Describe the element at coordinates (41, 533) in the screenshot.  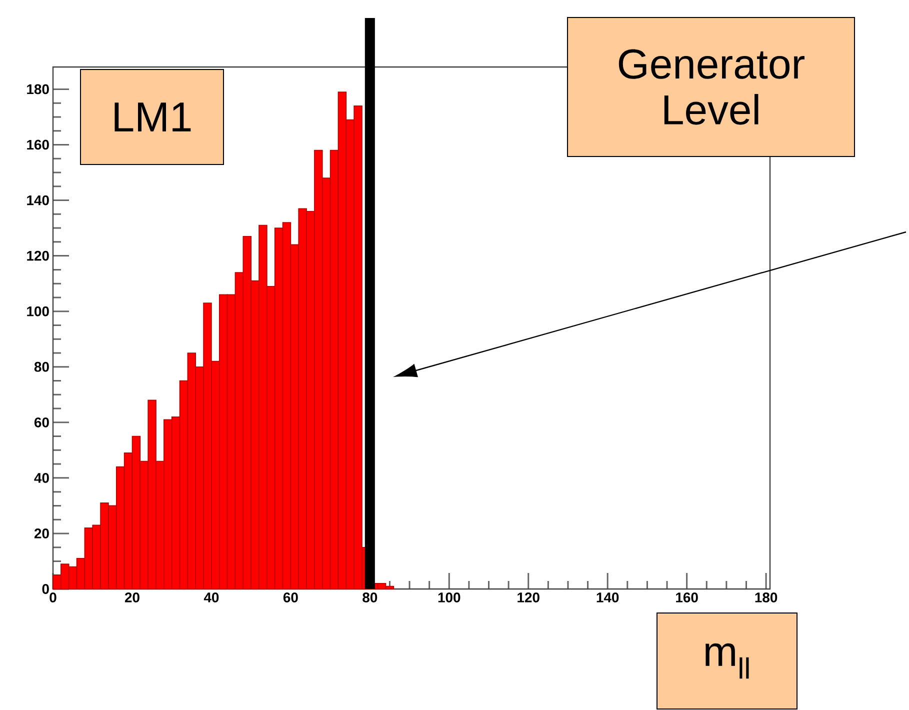
I see `y-tick-label: 20` at that location.